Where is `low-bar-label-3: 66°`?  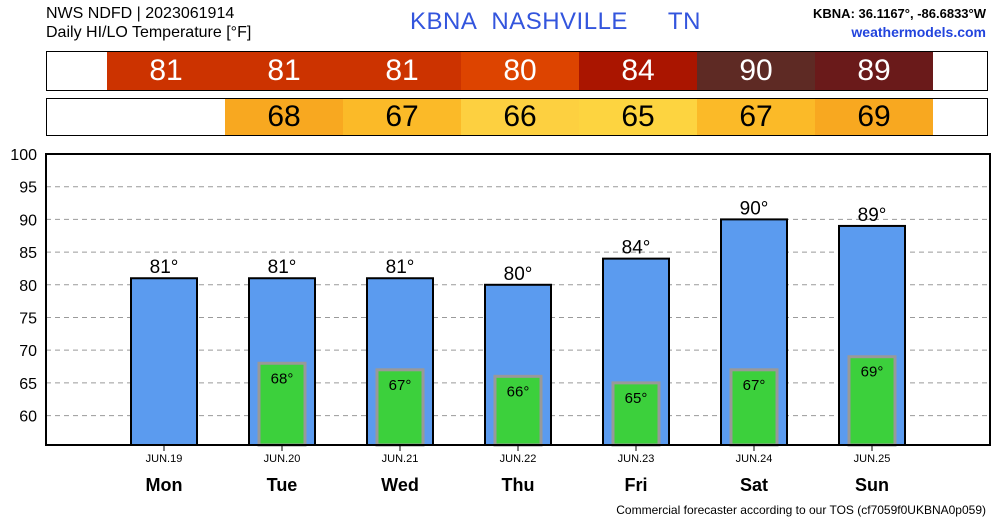
low-bar-label-3: 66° is located at coordinates (518, 391).